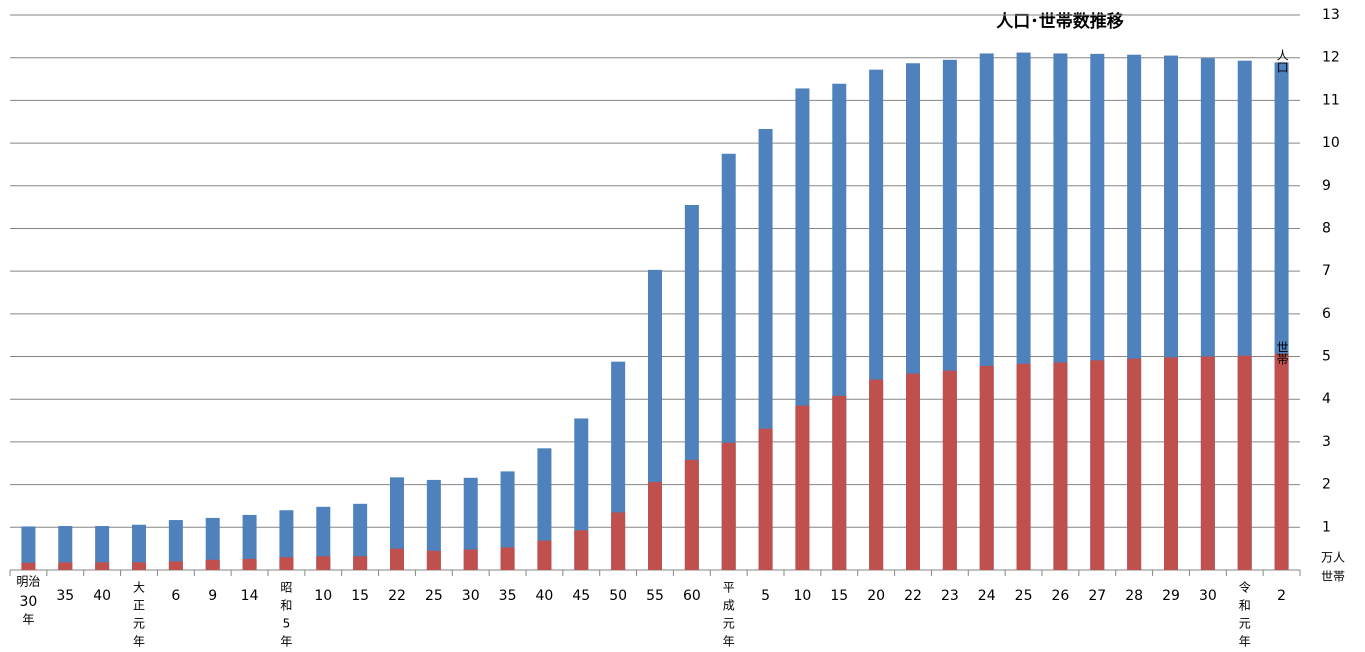 The image size is (1365, 652). Describe the element at coordinates (1326, 271) in the screenshot. I see `y-tick-label: 7` at that location.